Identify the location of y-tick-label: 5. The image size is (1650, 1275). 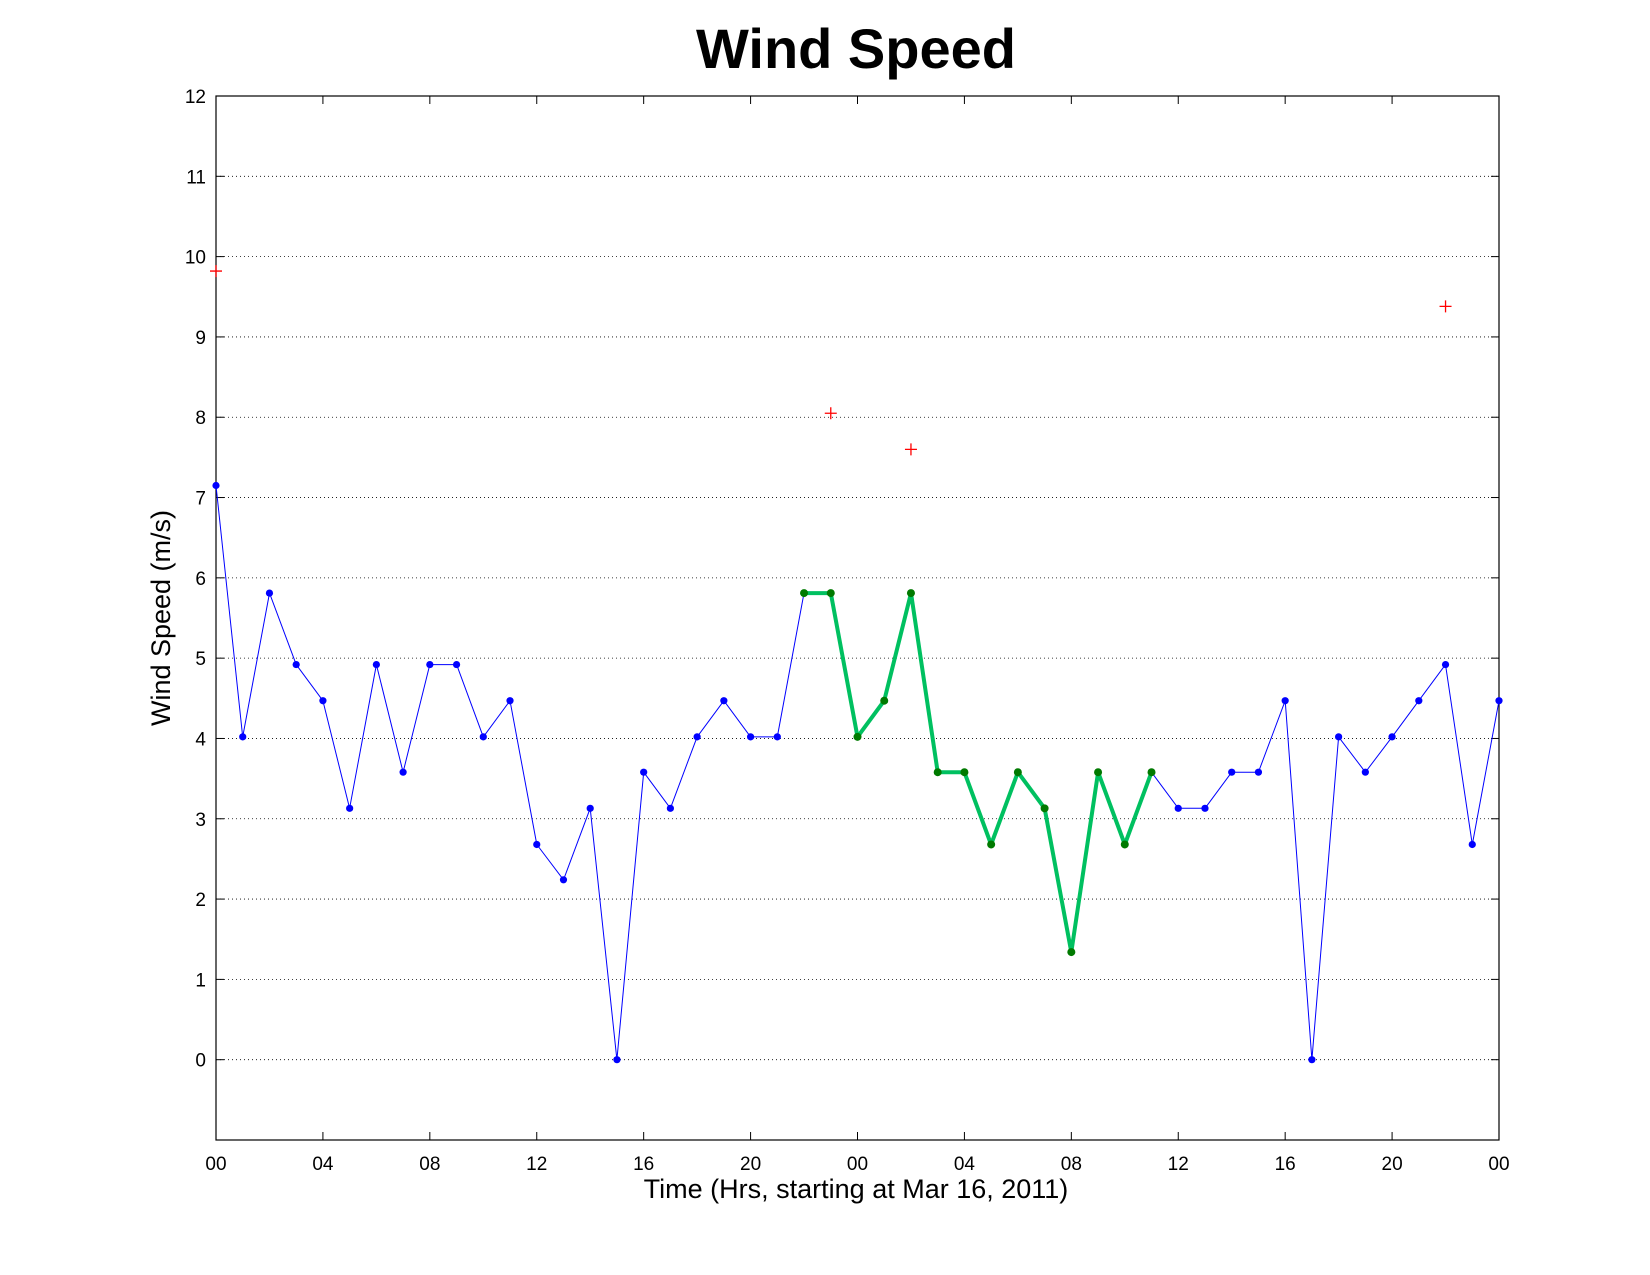
(200, 659).